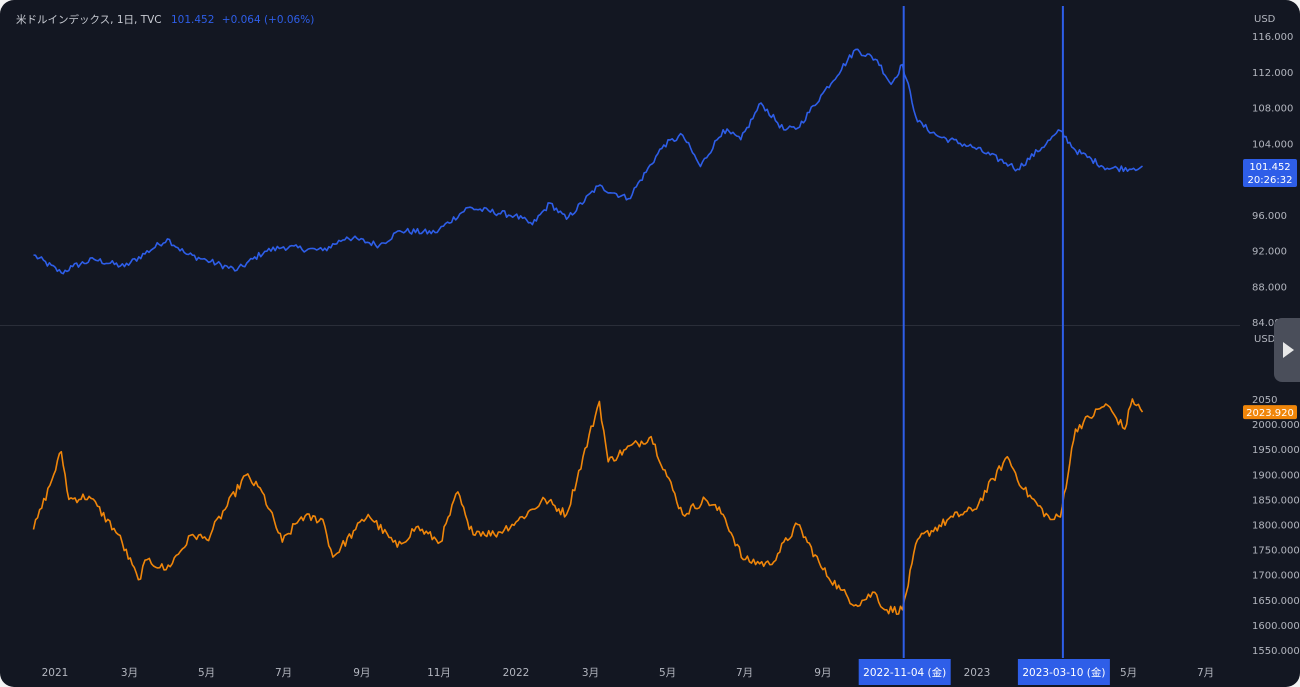  I want to click on y-tick-label: 1750.000, so click(1276, 551).